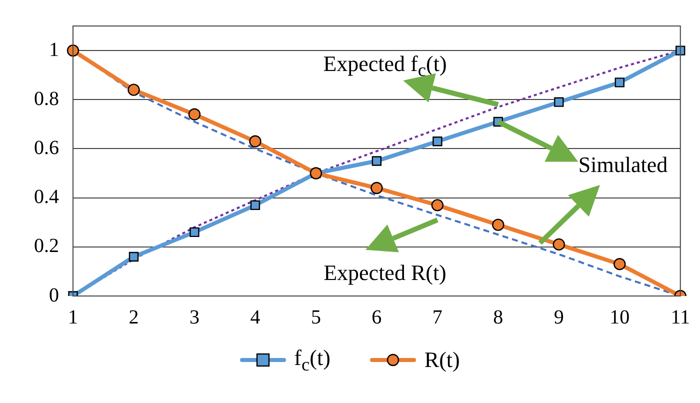  I want to click on annotation: Expected f$_{c}$(t), so click(385, 66).